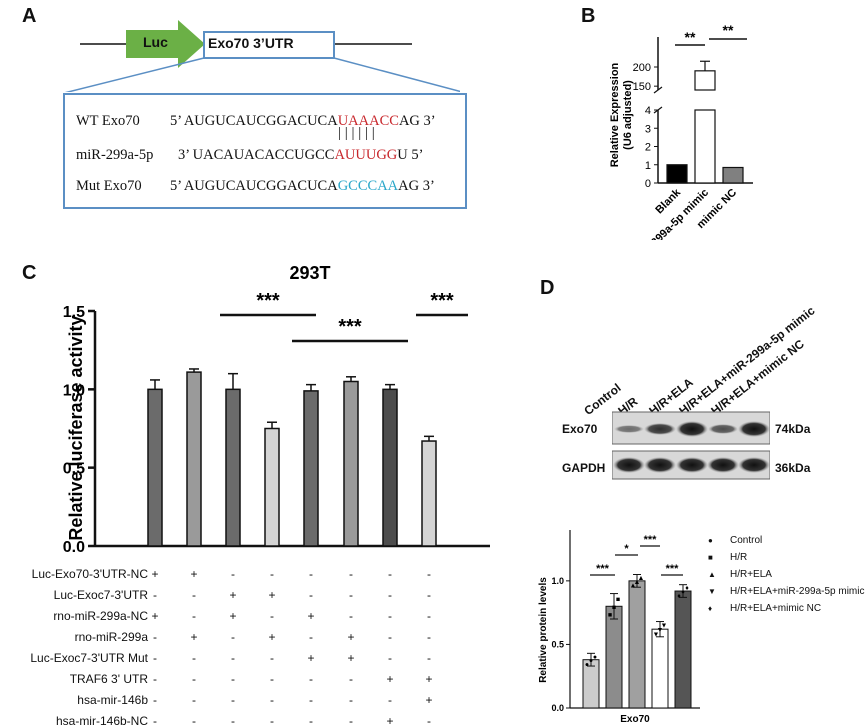 This screenshot has height=728, width=865. What do you see at coordinates (303, 121) in the screenshot?
I see `wt-sequence: 5’ AUGUCAUCGGACUCAUAAACCAG 3’` at bounding box center [303, 121].